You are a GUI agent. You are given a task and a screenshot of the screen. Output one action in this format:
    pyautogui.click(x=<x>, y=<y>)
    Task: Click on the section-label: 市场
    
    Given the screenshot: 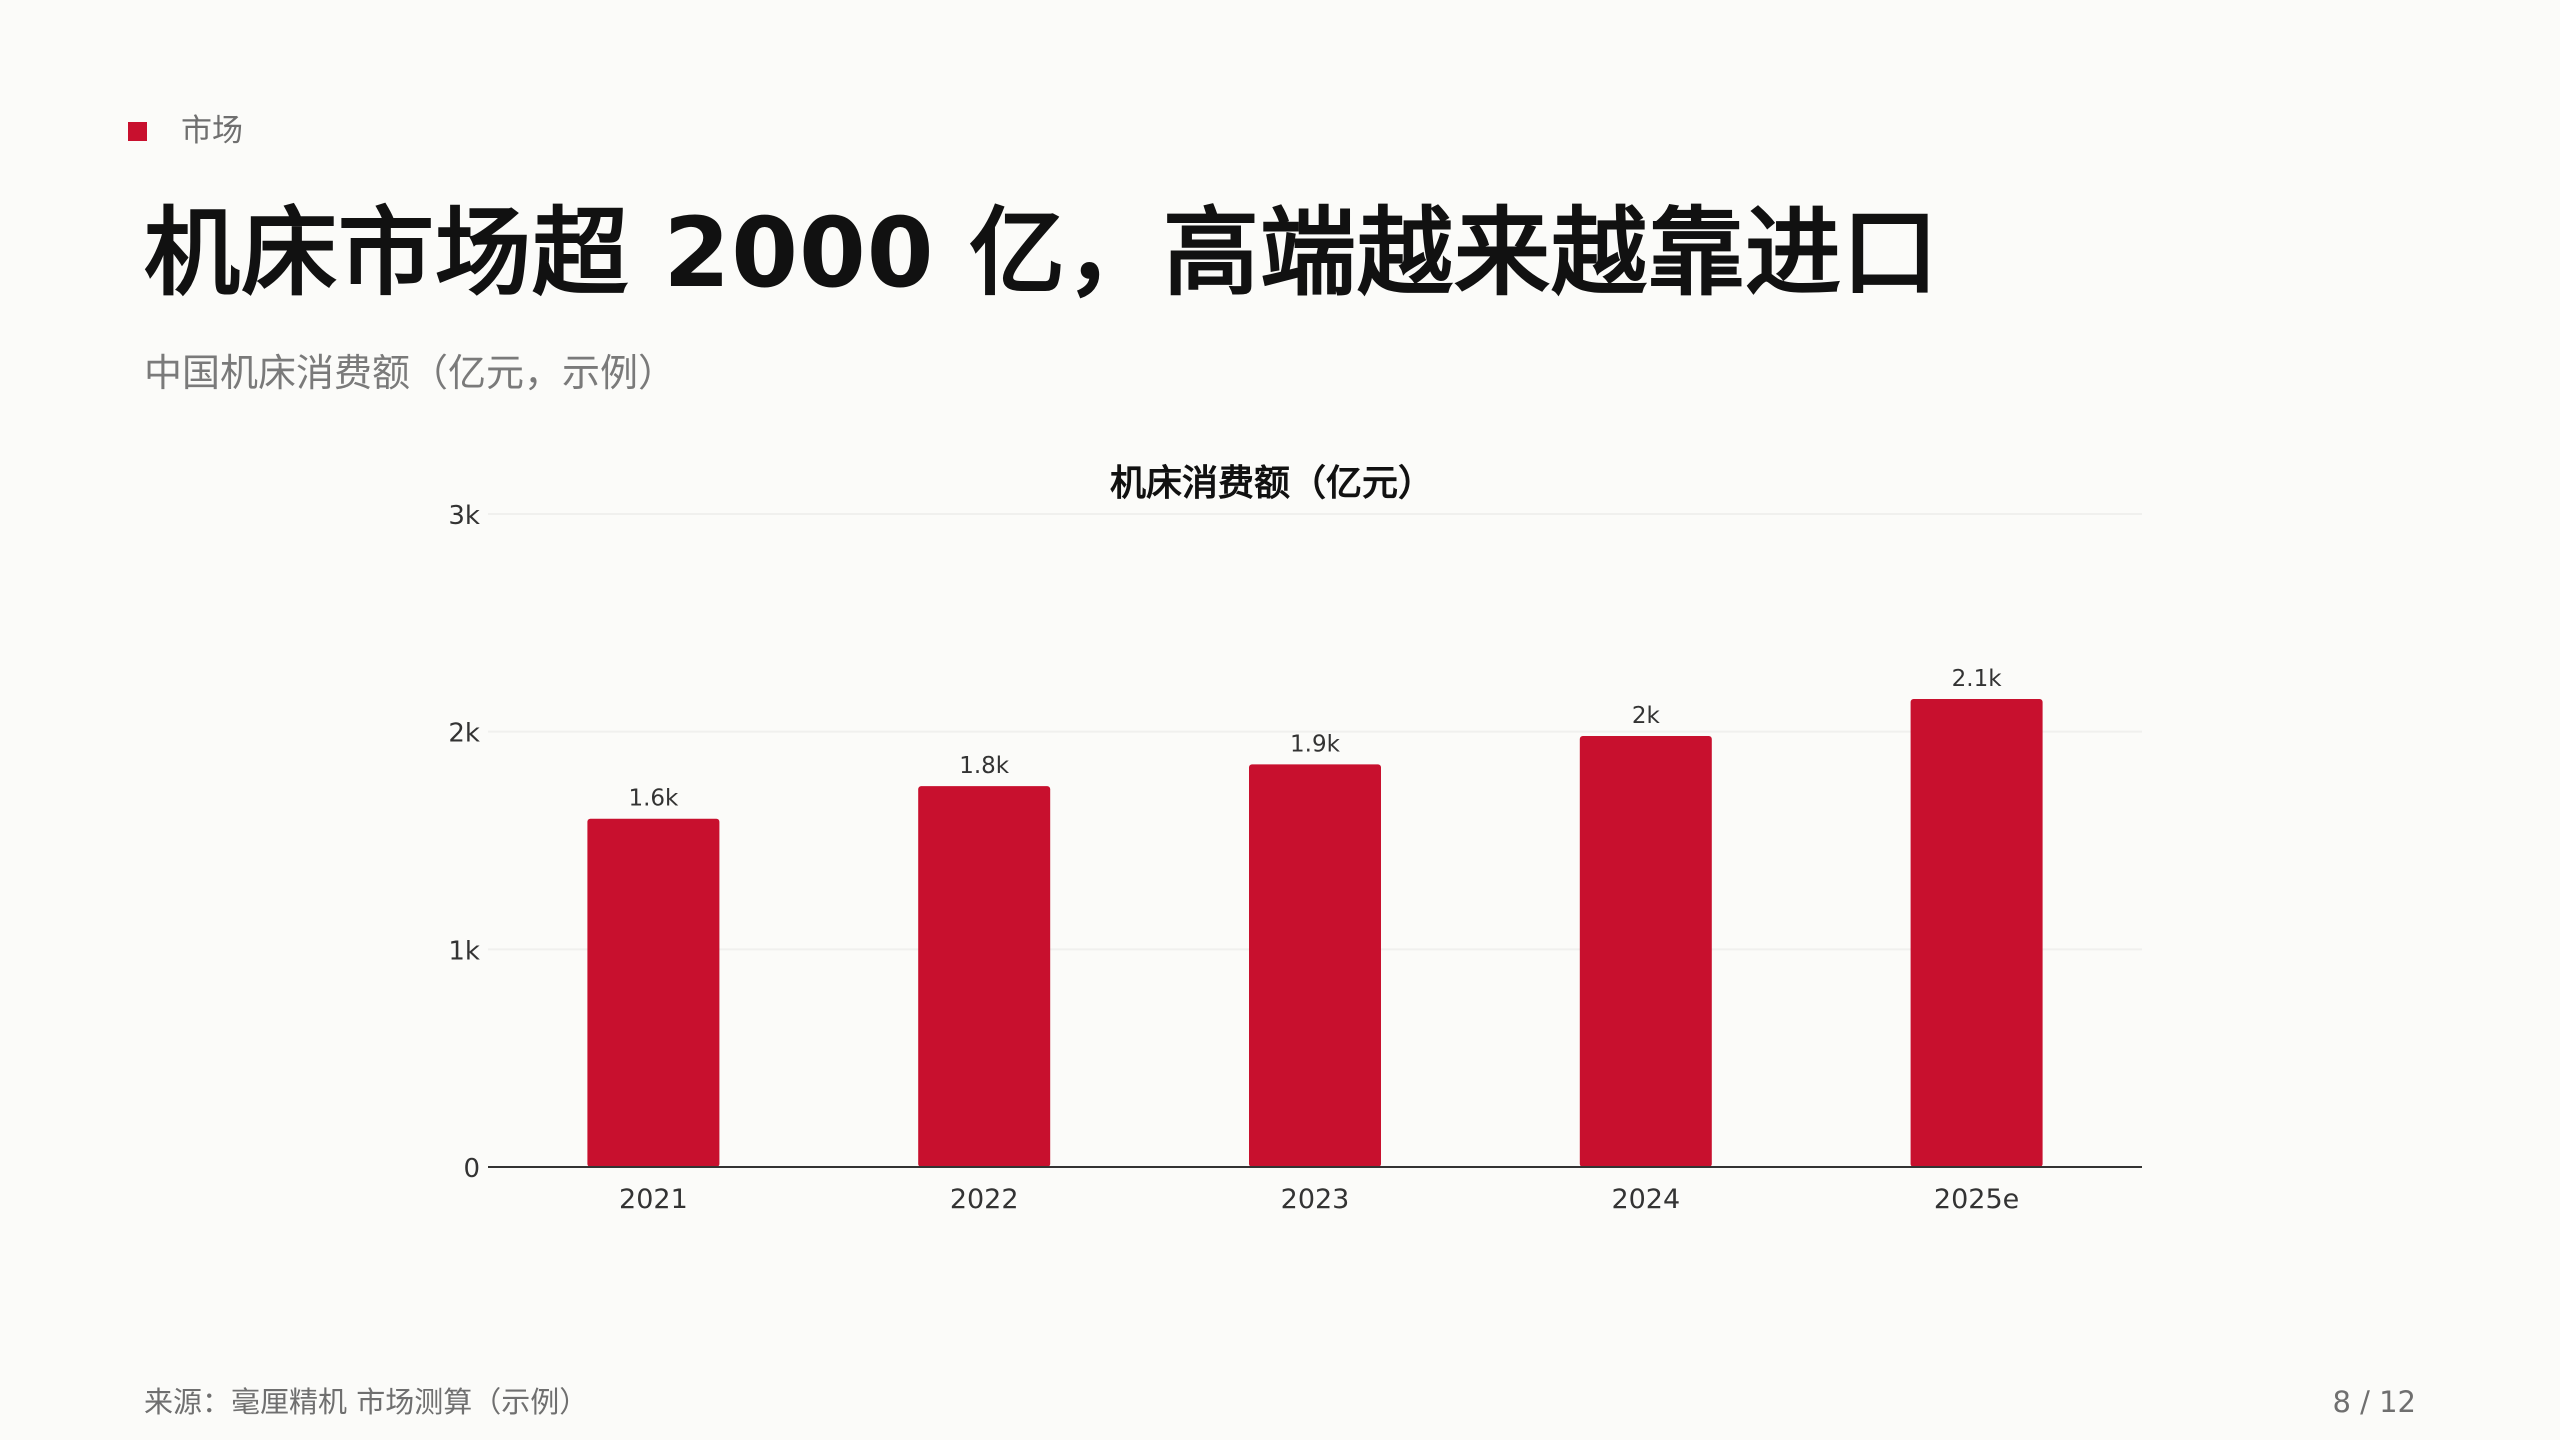 What is the action you would take?
    pyautogui.click(x=212, y=131)
    